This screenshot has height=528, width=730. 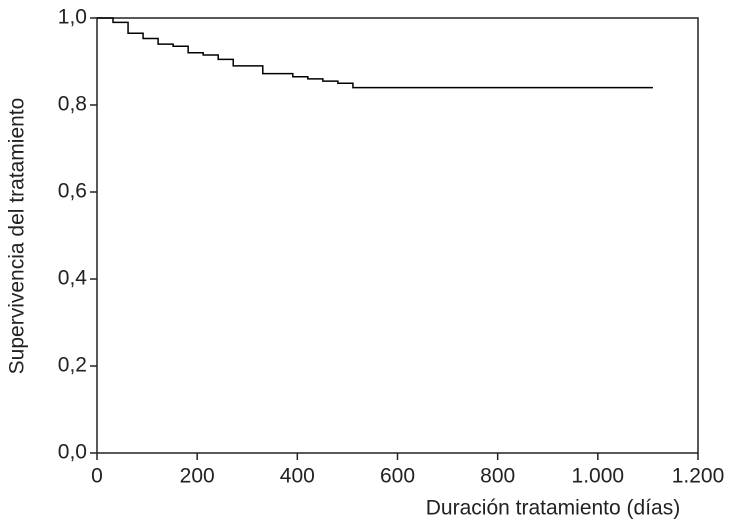 I want to click on x-tick-label: 1.000, so click(x=598, y=476).